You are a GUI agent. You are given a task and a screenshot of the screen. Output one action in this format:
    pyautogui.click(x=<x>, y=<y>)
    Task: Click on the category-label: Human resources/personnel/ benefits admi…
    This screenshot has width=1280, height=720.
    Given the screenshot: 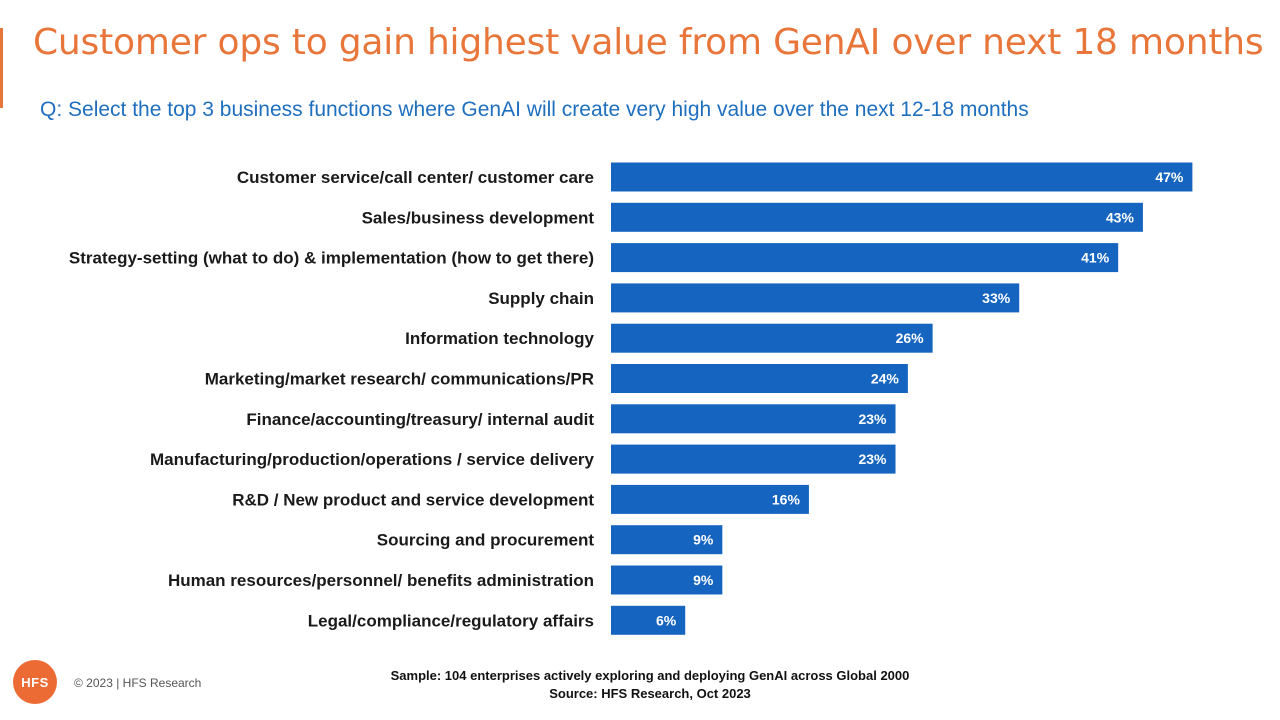 What is the action you would take?
    pyautogui.click(x=381, y=580)
    